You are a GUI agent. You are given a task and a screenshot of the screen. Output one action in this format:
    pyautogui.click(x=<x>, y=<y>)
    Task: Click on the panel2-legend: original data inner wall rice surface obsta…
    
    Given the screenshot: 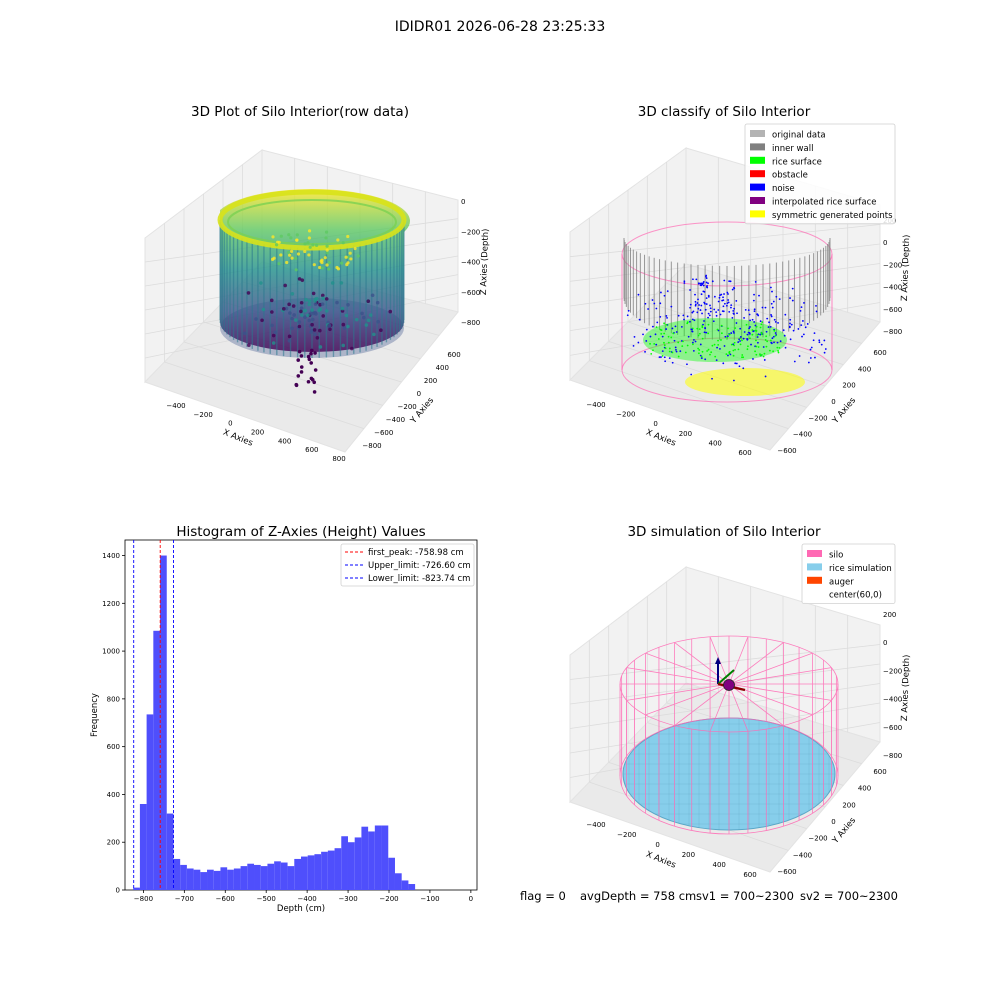 What is the action you would take?
    pyautogui.click(x=820, y=174)
    